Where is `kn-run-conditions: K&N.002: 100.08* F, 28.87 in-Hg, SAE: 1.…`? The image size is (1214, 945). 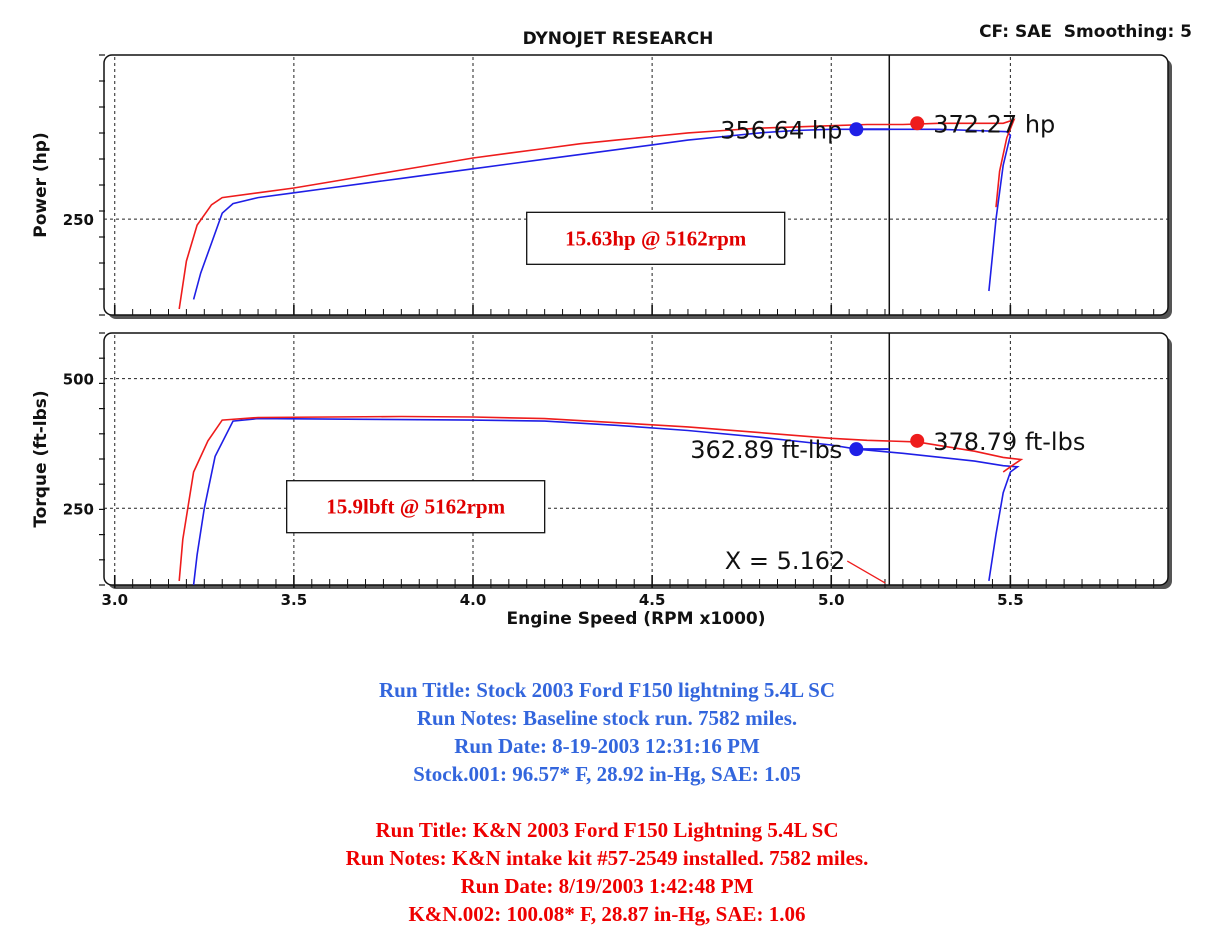 kn-run-conditions: K&N.002: 100.08* F, 28.87 in-Hg, SAE: 1.… is located at coordinates (607, 914).